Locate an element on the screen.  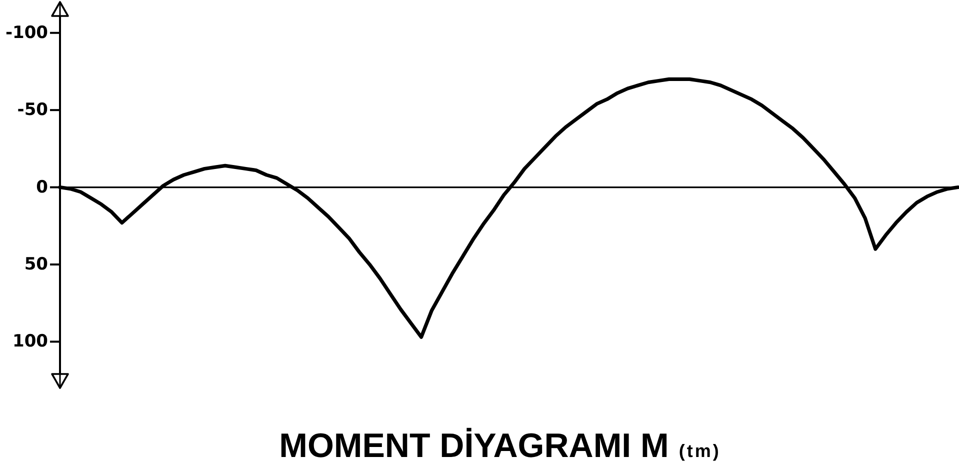
y-tick-label: -50 is located at coordinates (32, 110).